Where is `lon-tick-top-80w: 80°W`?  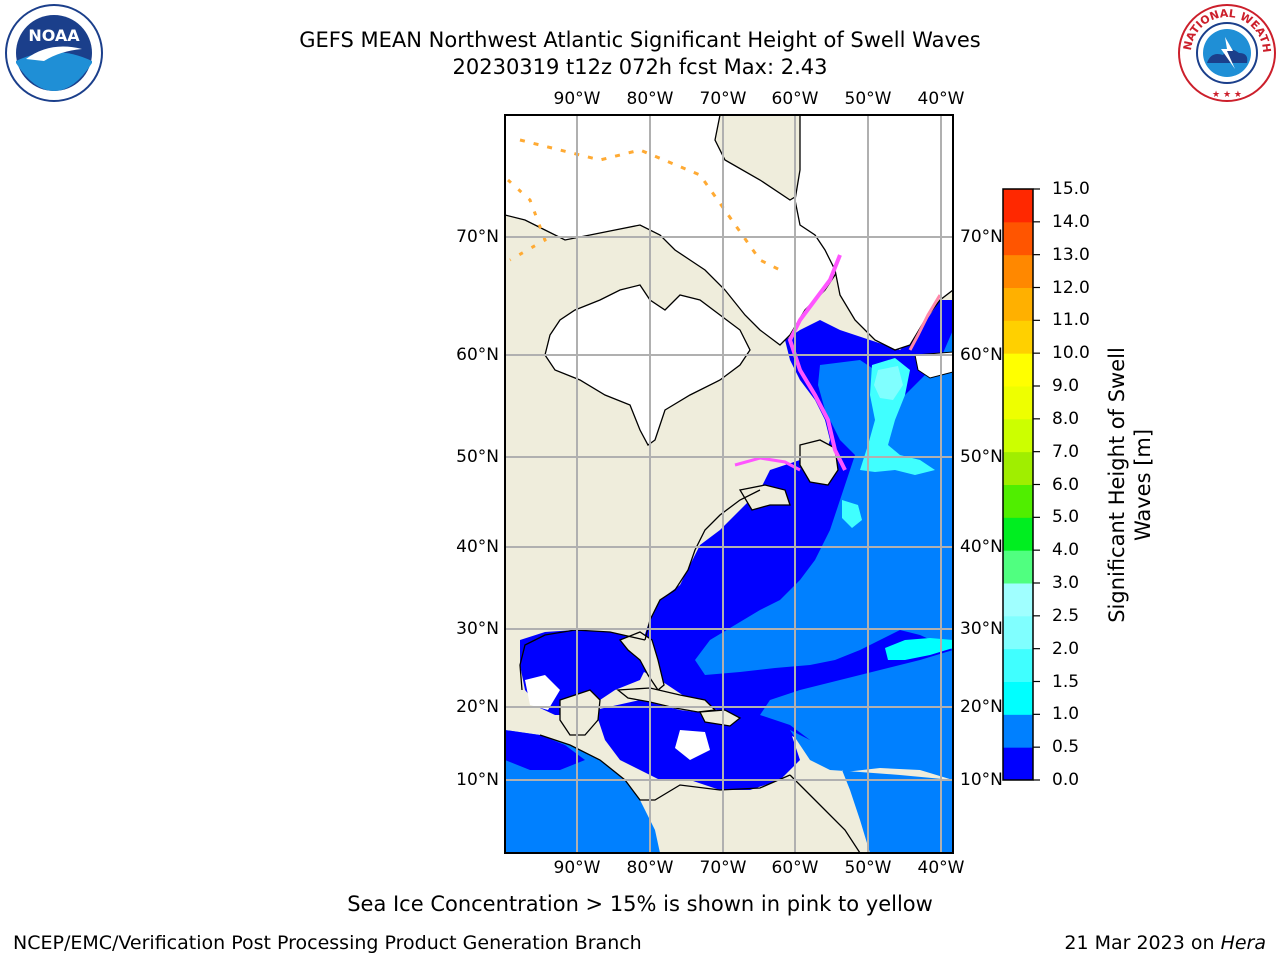 lon-tick-top-80w: 80°W is located at coordinates (650, 99).